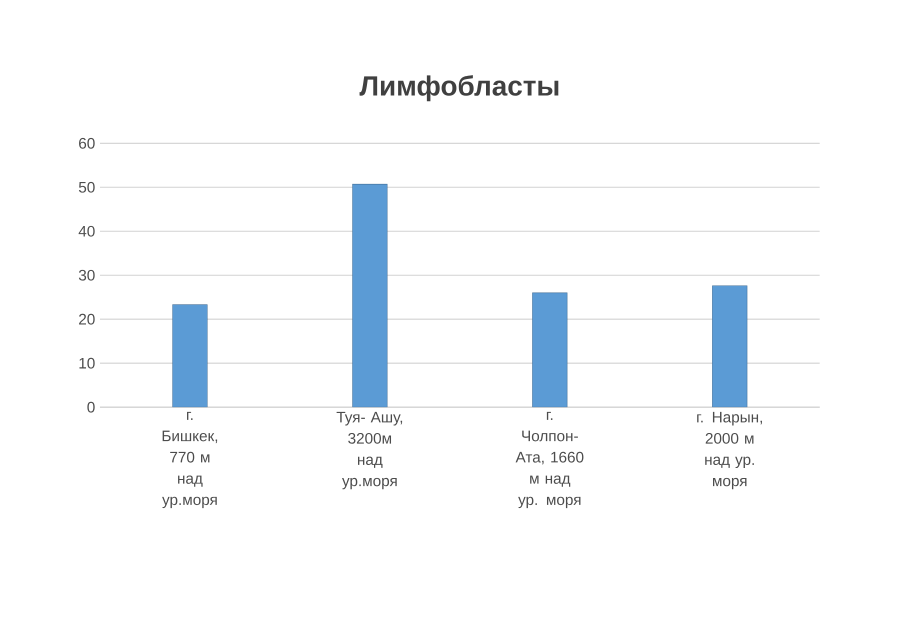 The width and height of the screenshot is (905, 618). I want to click on y-tick-label: 30, so click(86, 275).